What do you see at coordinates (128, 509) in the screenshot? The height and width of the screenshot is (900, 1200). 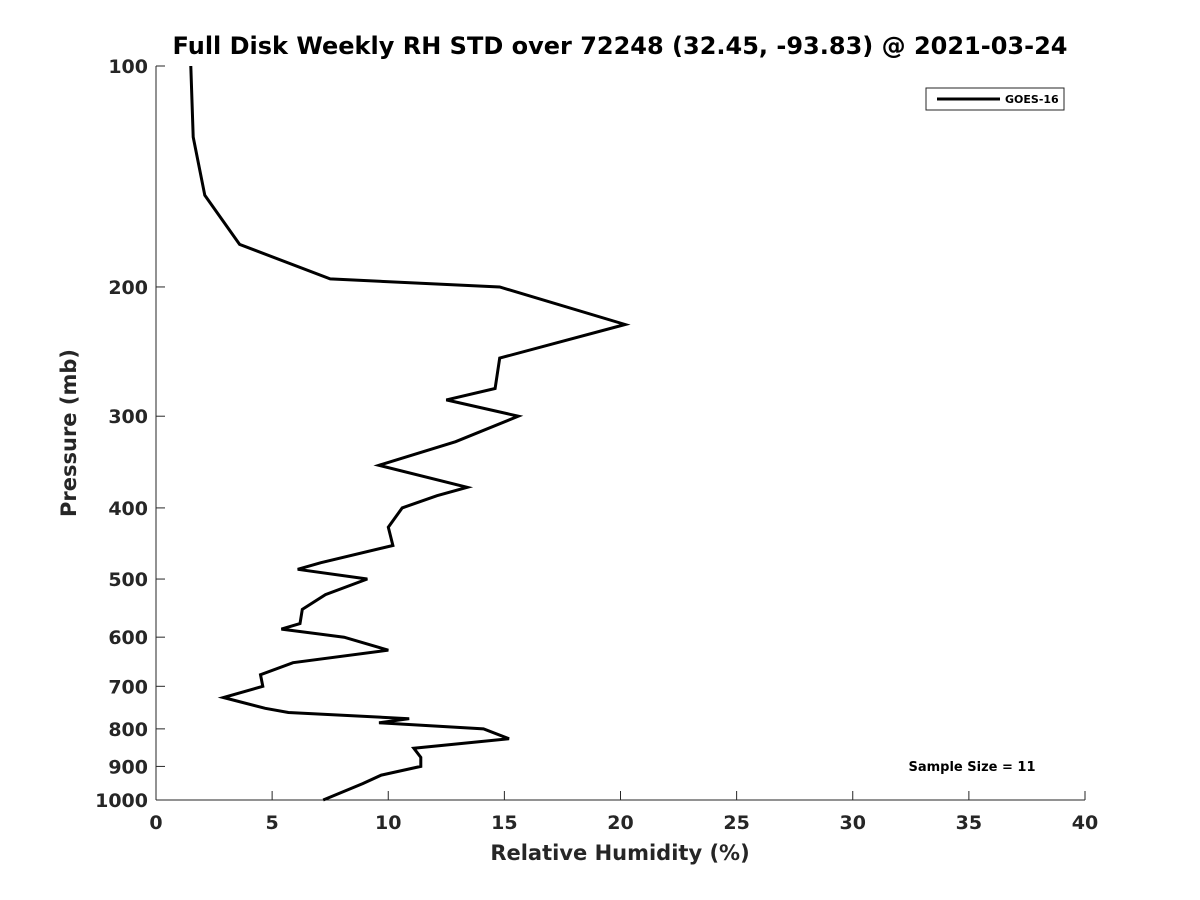 I see `y-tick-label: 400` at bounding box center [128, 509].